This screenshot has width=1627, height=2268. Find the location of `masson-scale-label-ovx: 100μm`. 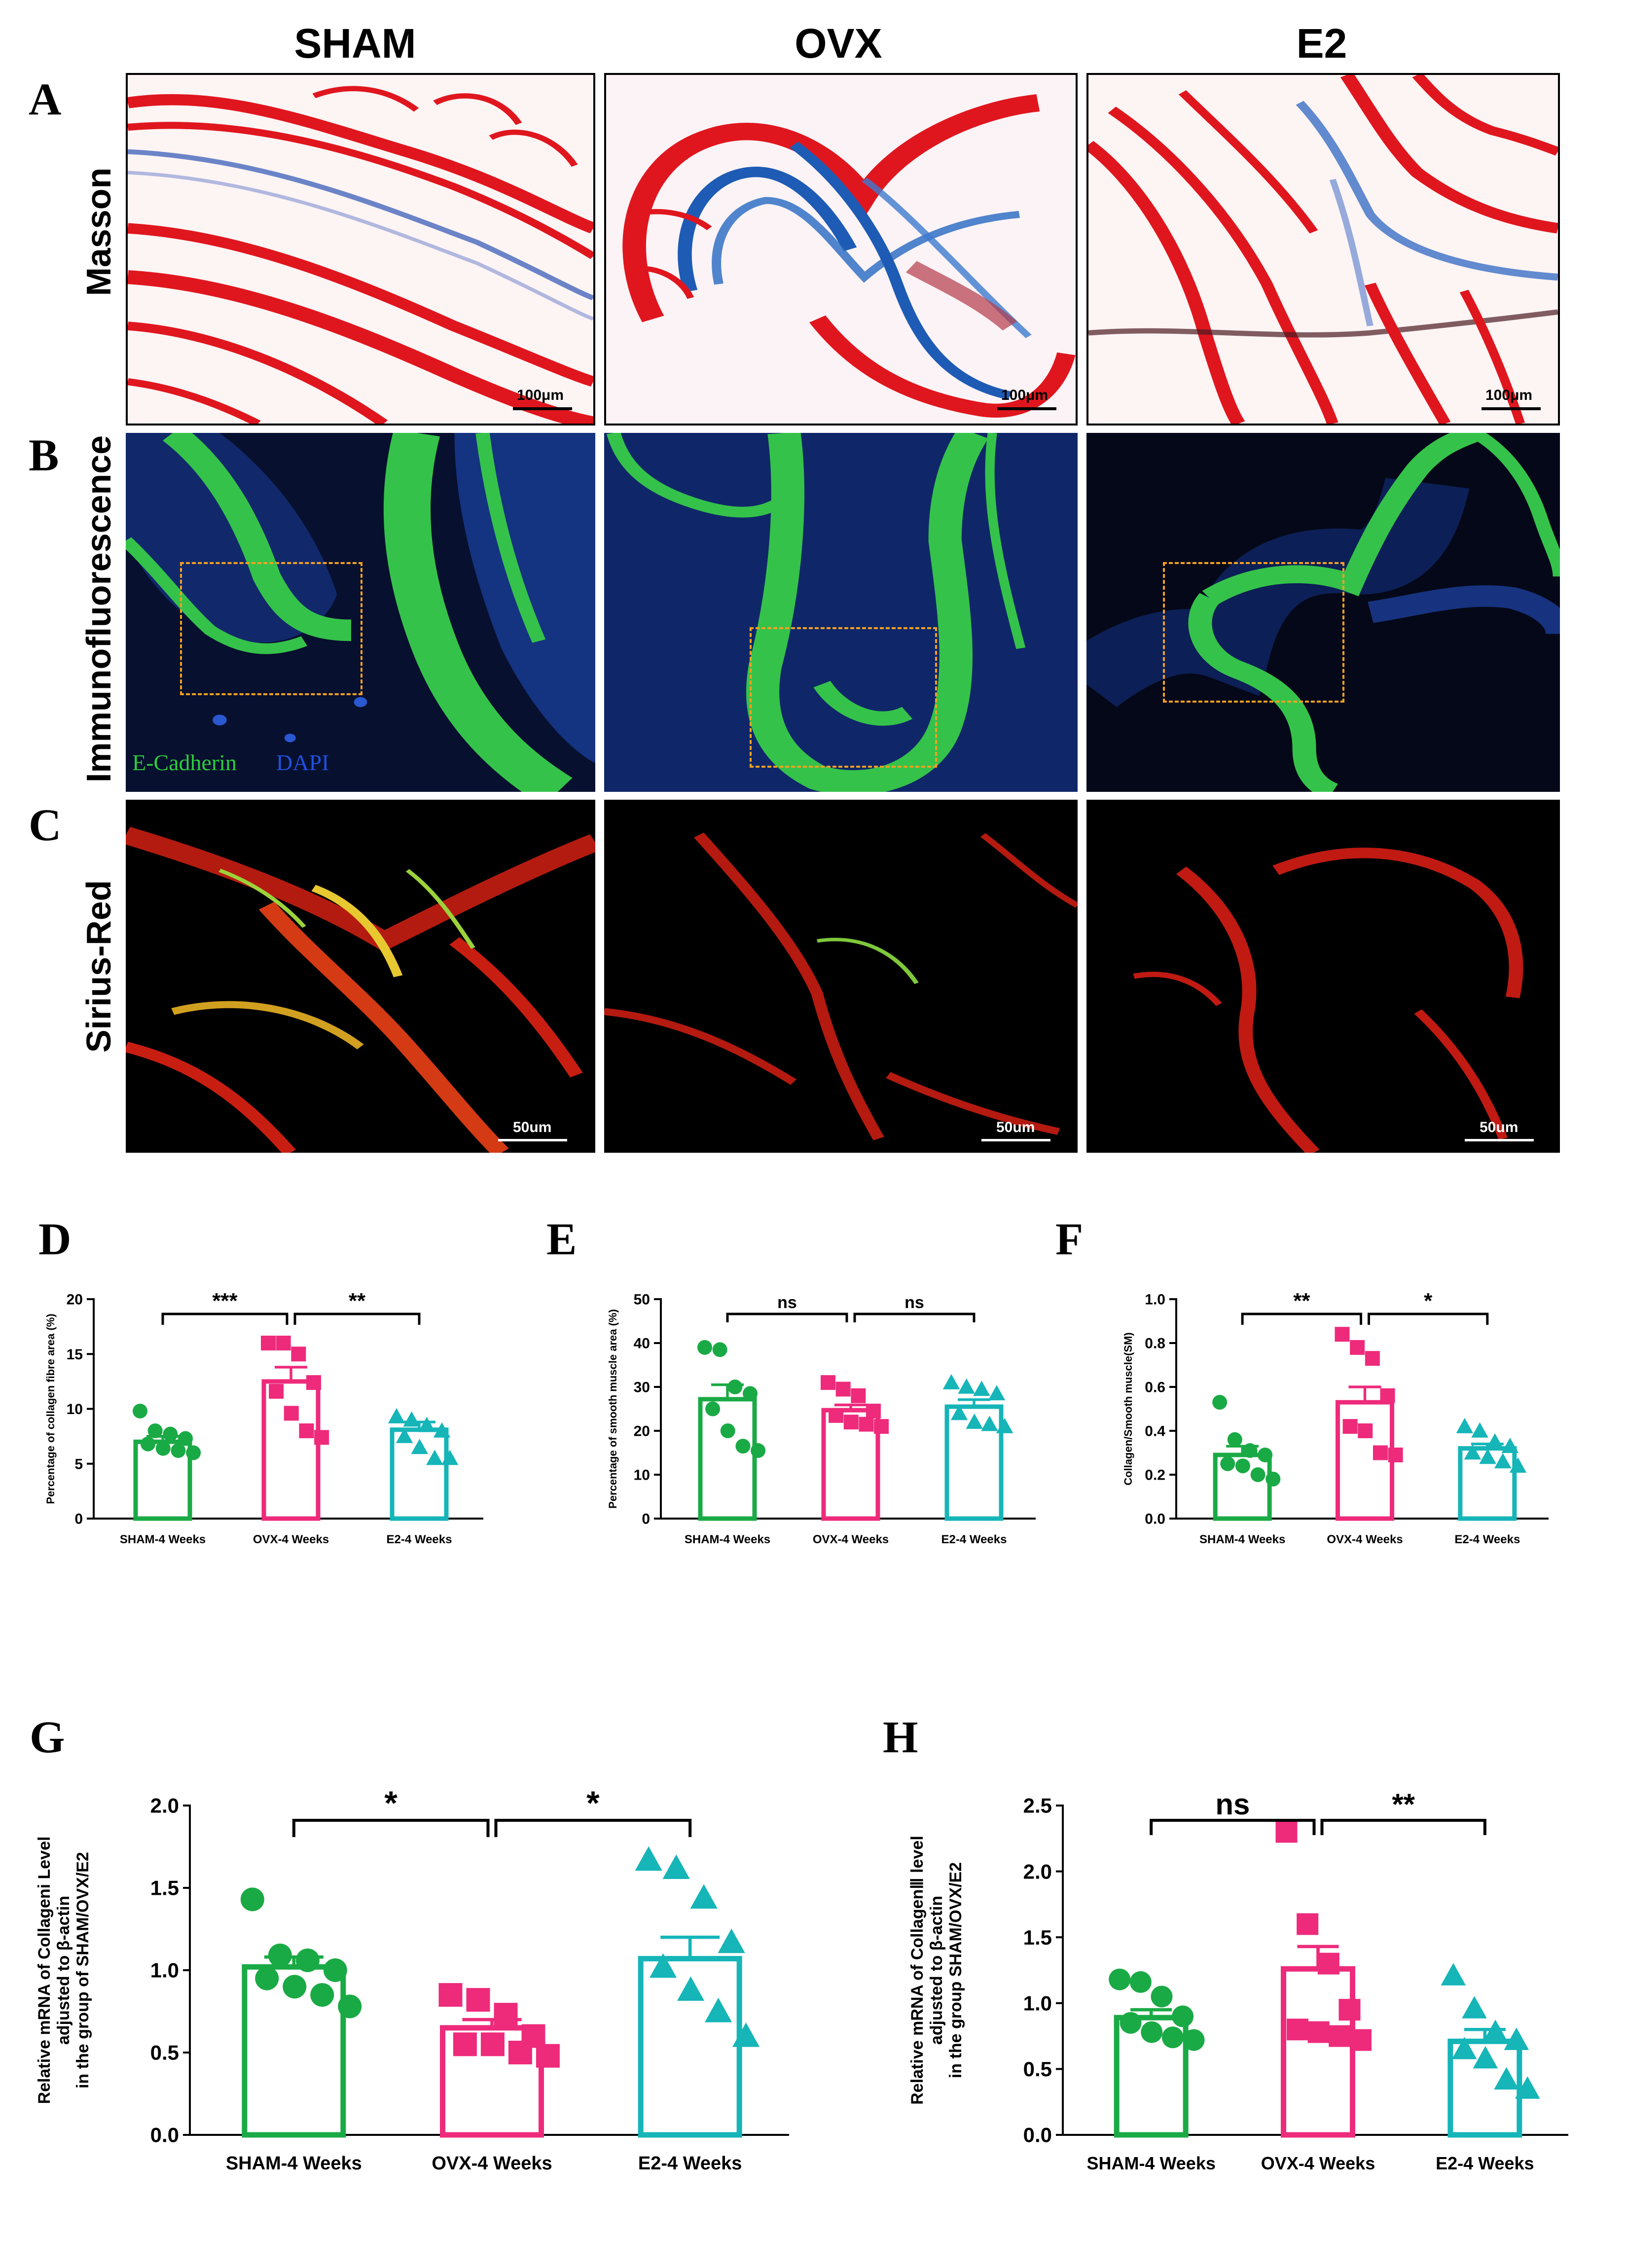

masson-scale-label-ovx: 100μm is located at coordinates (1025, 395).